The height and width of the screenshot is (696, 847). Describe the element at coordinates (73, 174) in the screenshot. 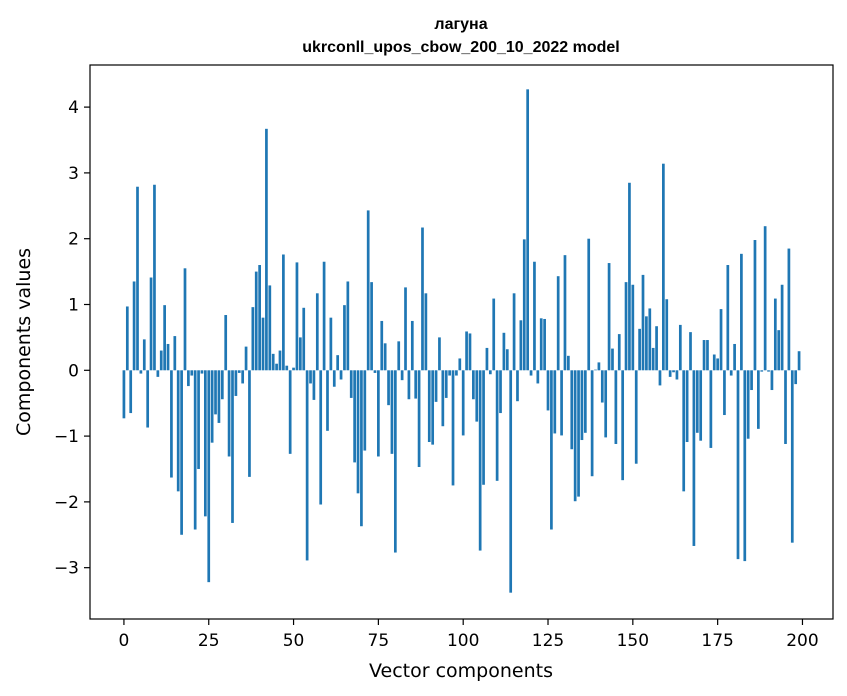

I see `y-tick-label: 3` at that location.